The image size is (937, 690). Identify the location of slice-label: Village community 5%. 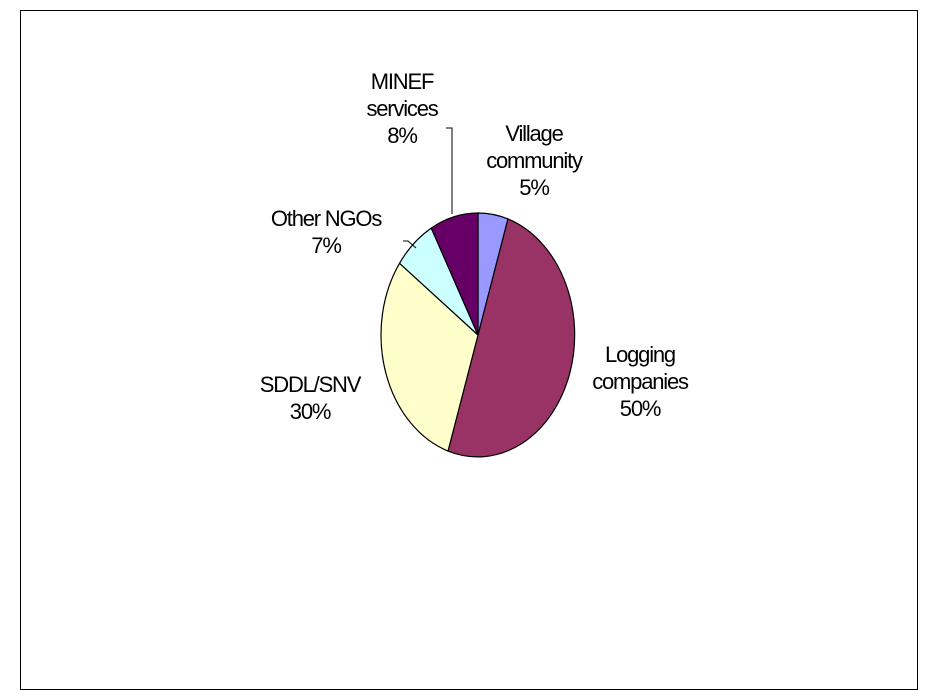
(534, 160).